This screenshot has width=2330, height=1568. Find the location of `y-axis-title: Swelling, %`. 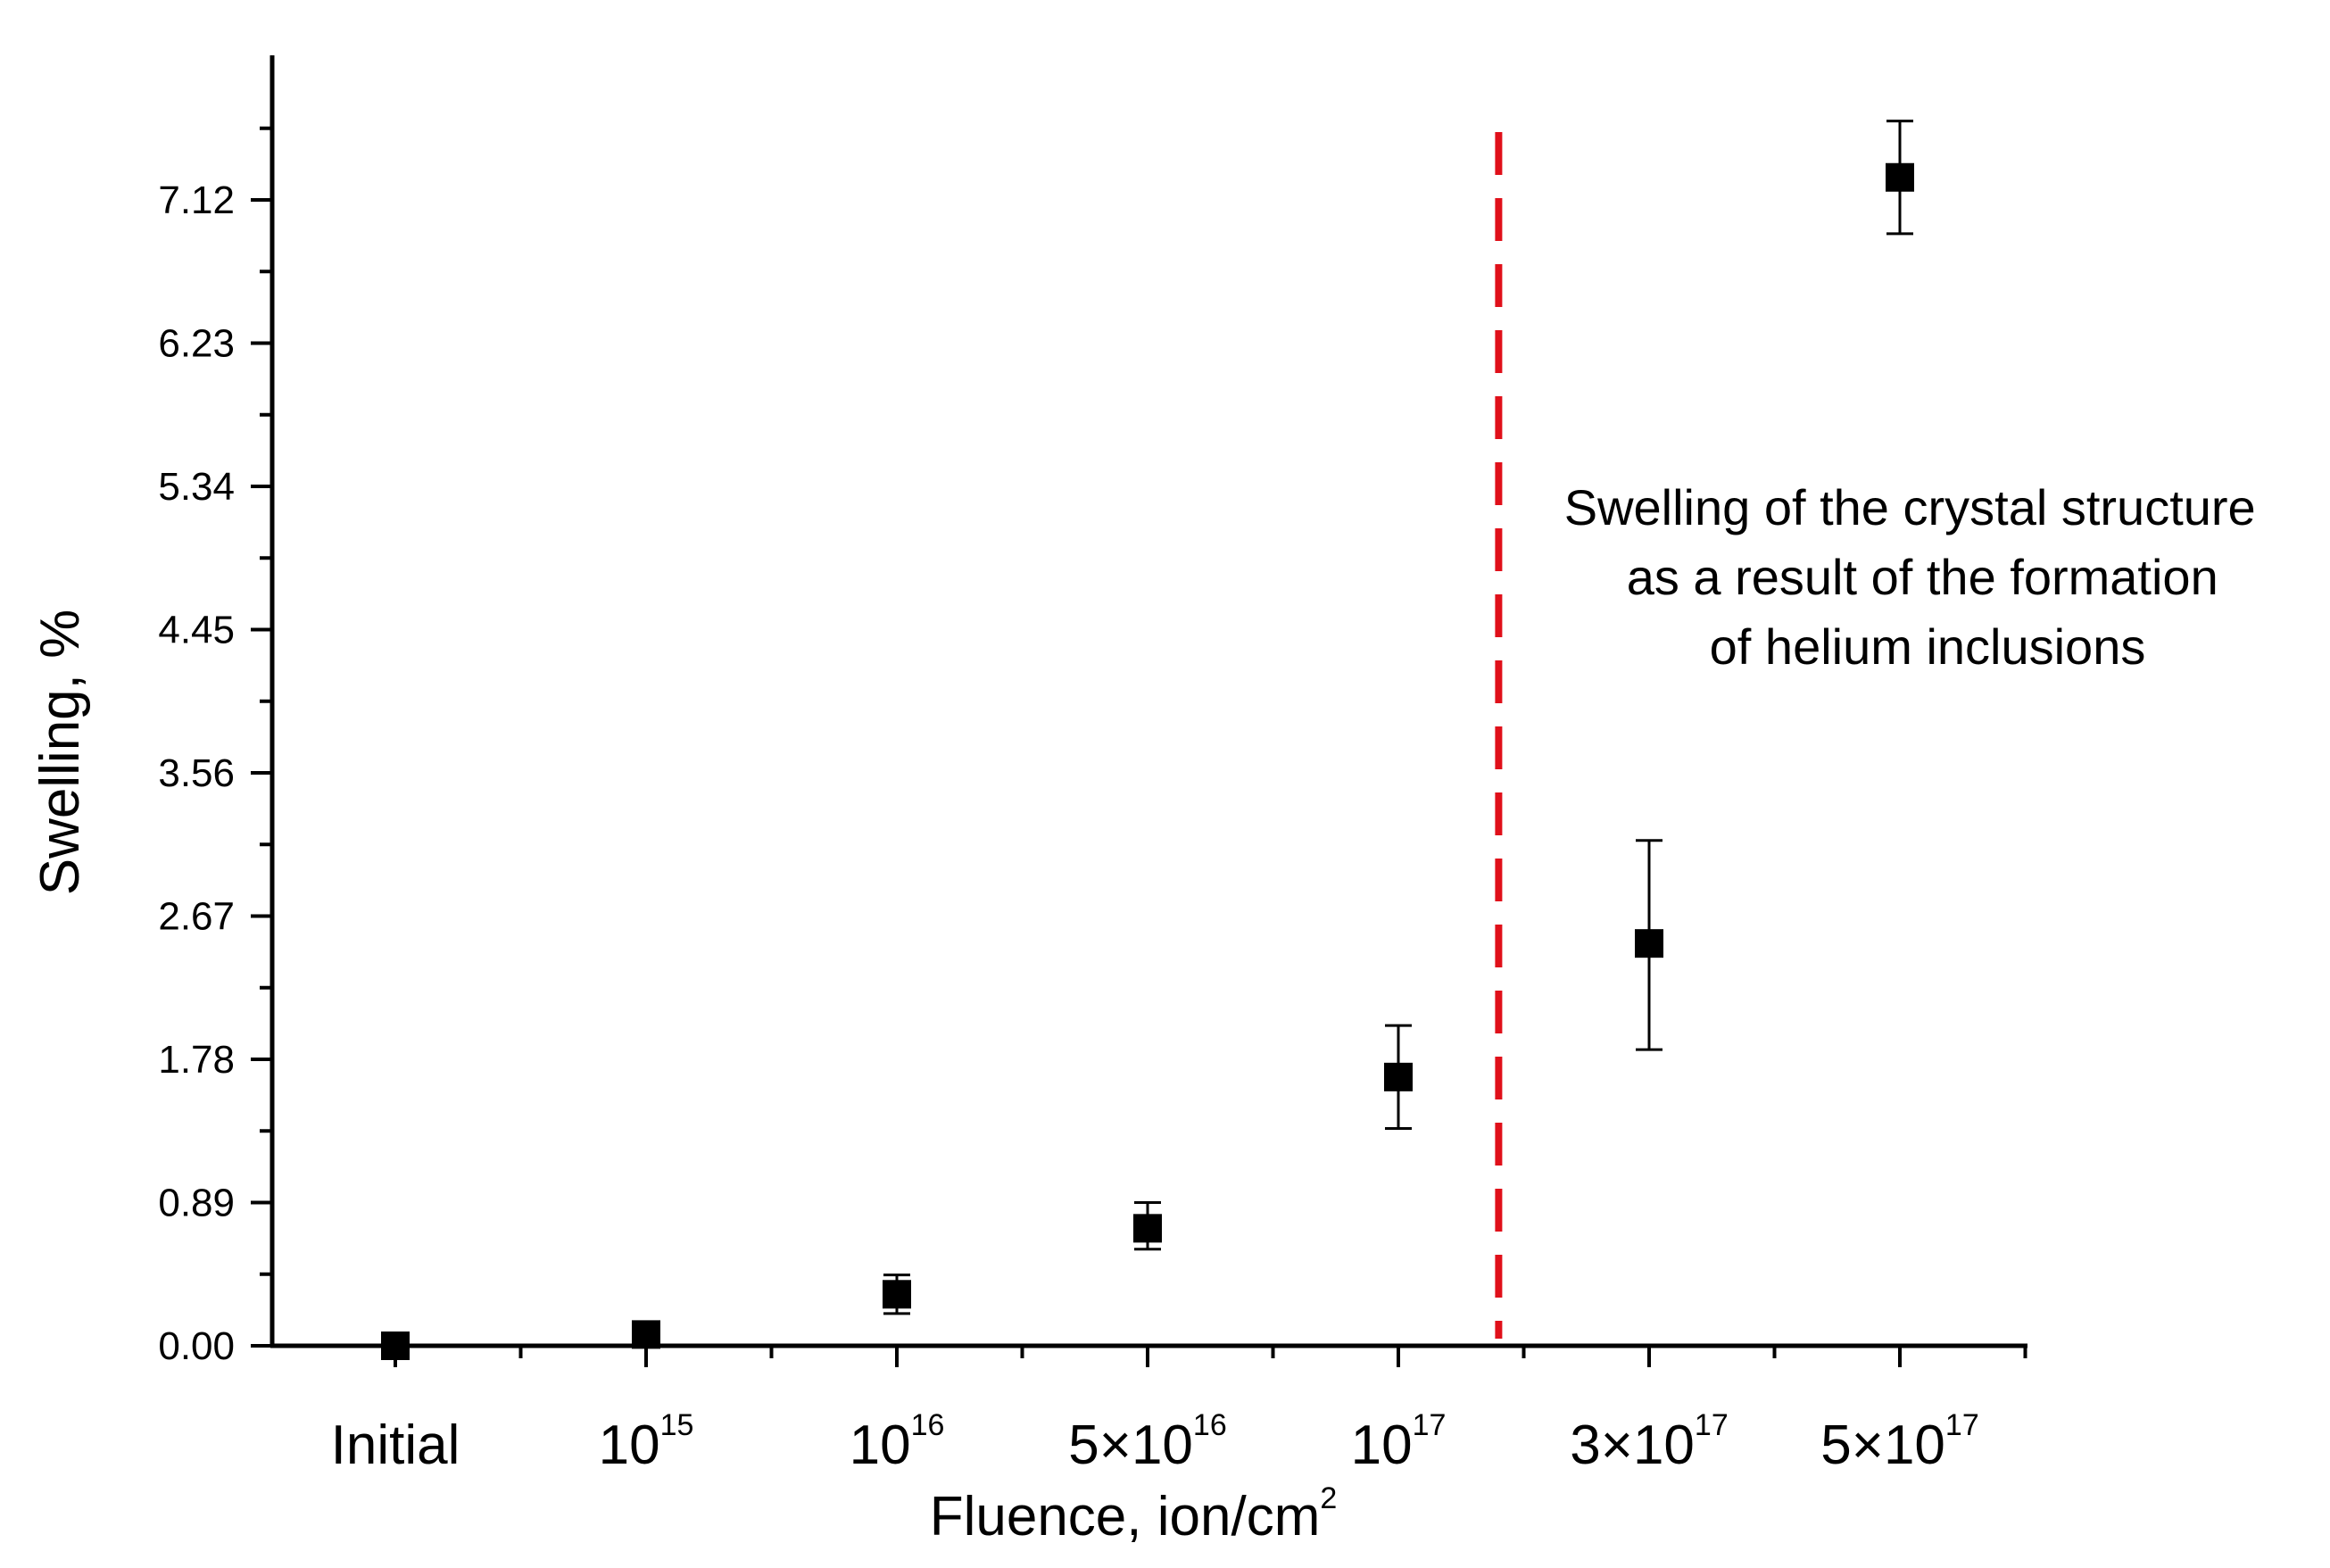

y-axis-title: Swelling, % is located at coordinates (60, 752).